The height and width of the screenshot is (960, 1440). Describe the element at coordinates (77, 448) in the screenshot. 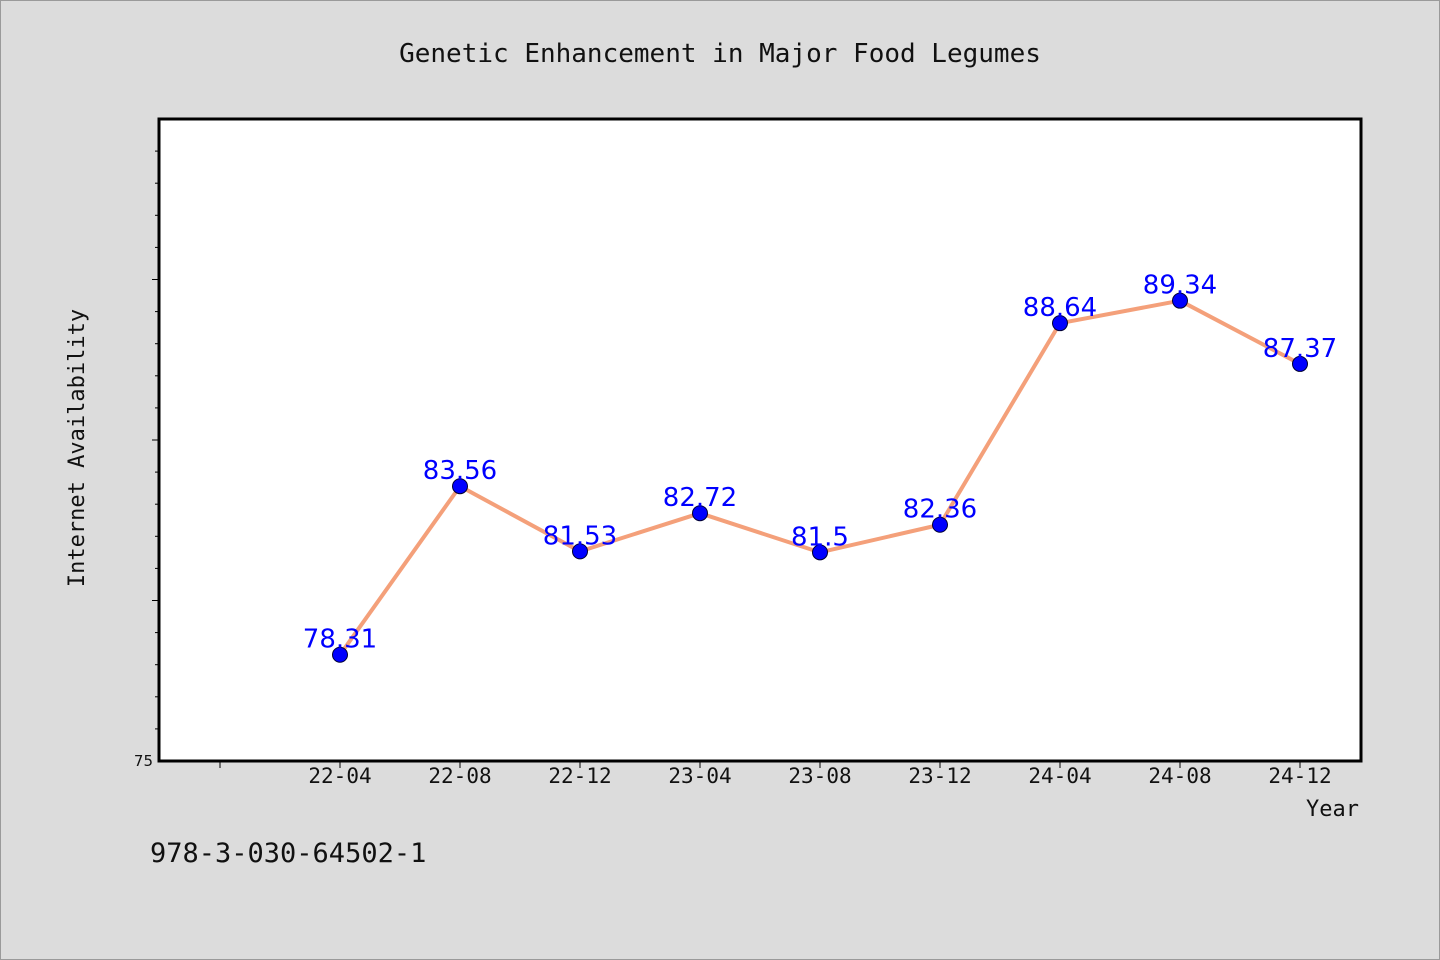

I see `y-axis-label: Internet Availability` at that location.